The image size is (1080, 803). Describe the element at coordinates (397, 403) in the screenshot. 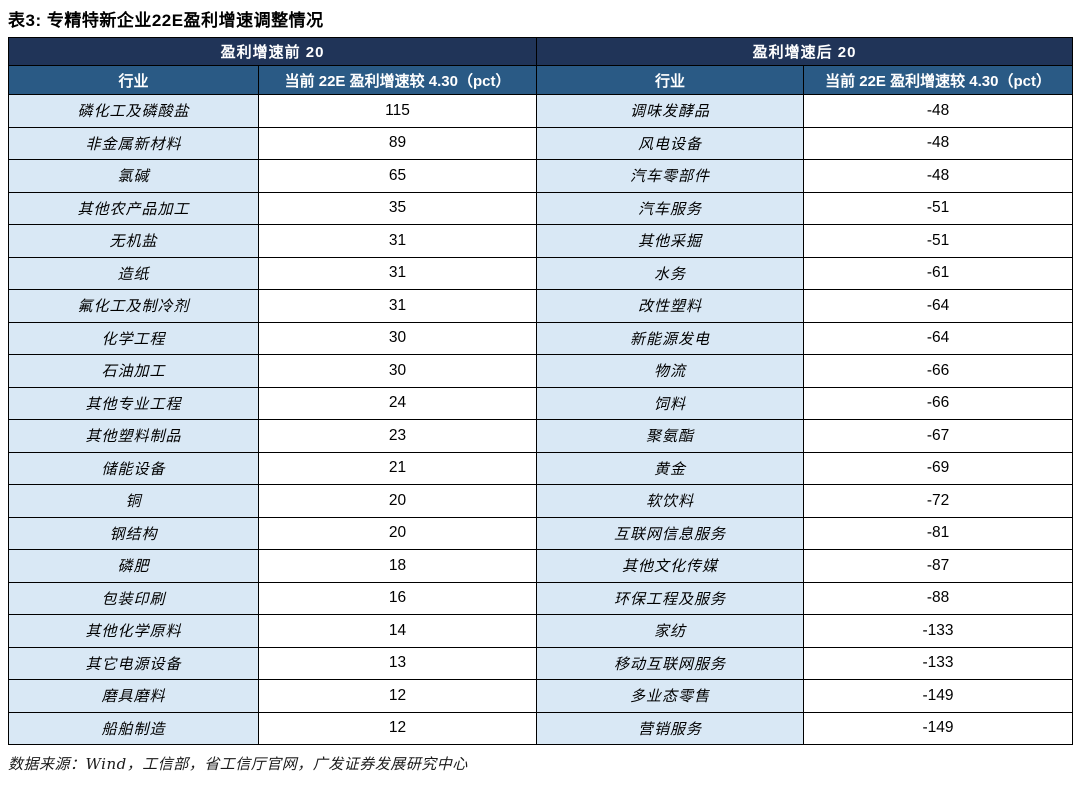

I see `value-cell-left: 24` at that location.